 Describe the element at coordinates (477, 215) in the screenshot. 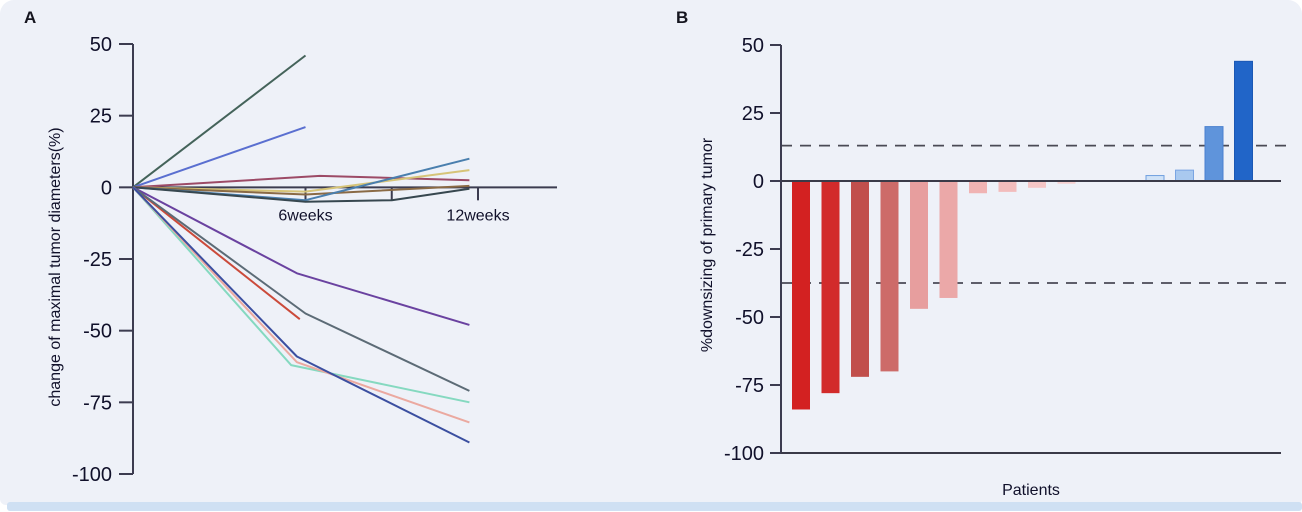

I see `svg-text: 12weeks` at that location.